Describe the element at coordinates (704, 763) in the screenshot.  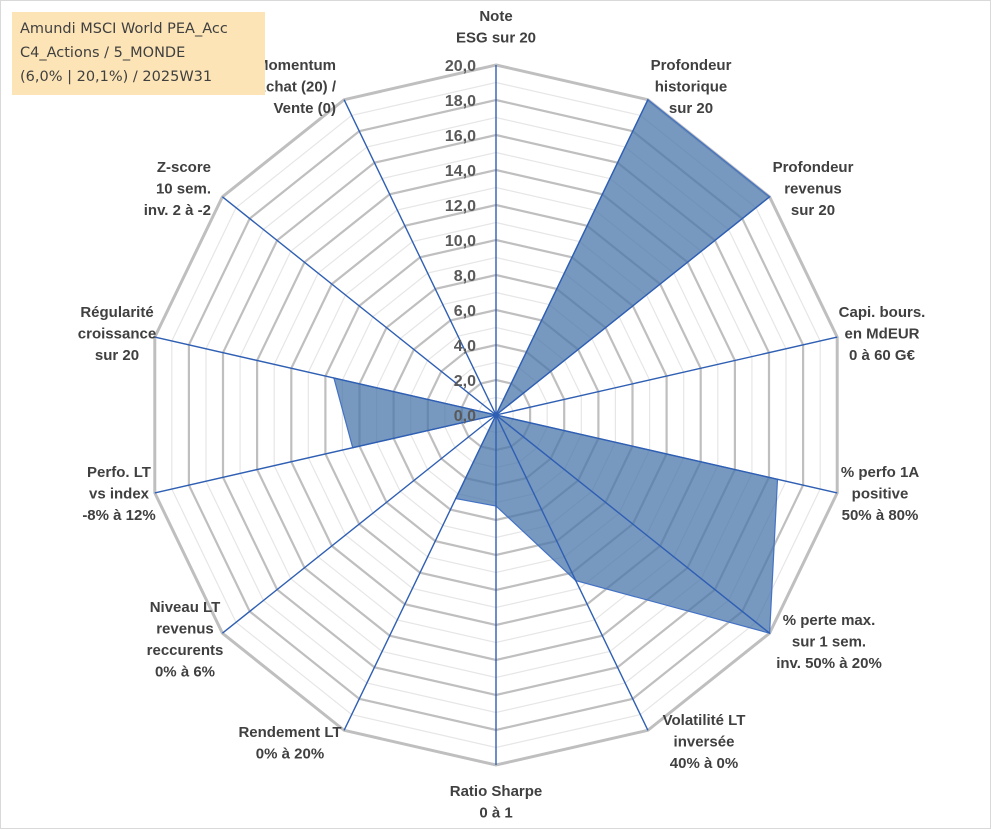
I see `axis-label-line: 40% à 0%` at that location.